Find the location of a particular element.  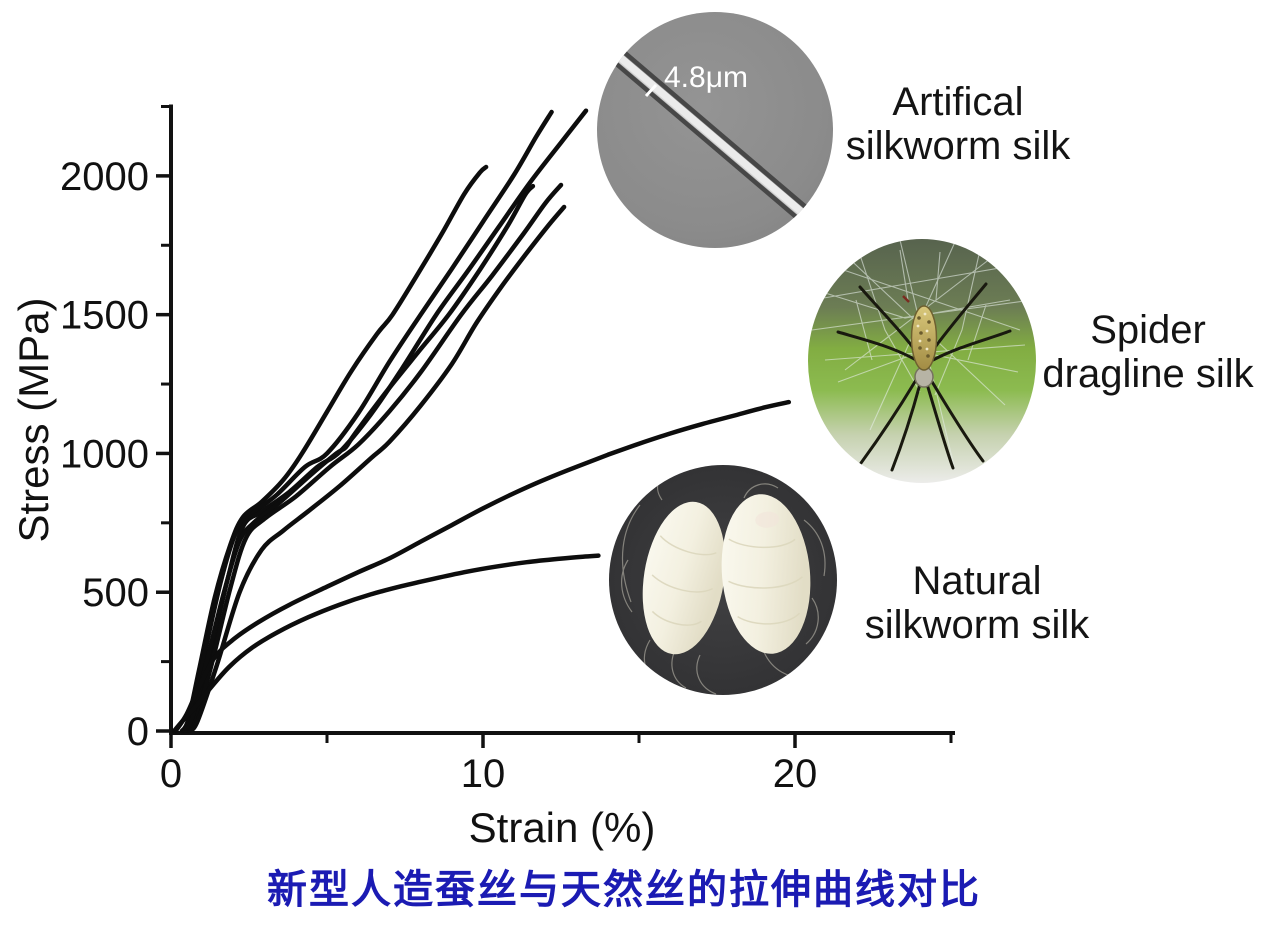

spider-silk-label: Spider dragline silk is located at coordinates (1147, 352).